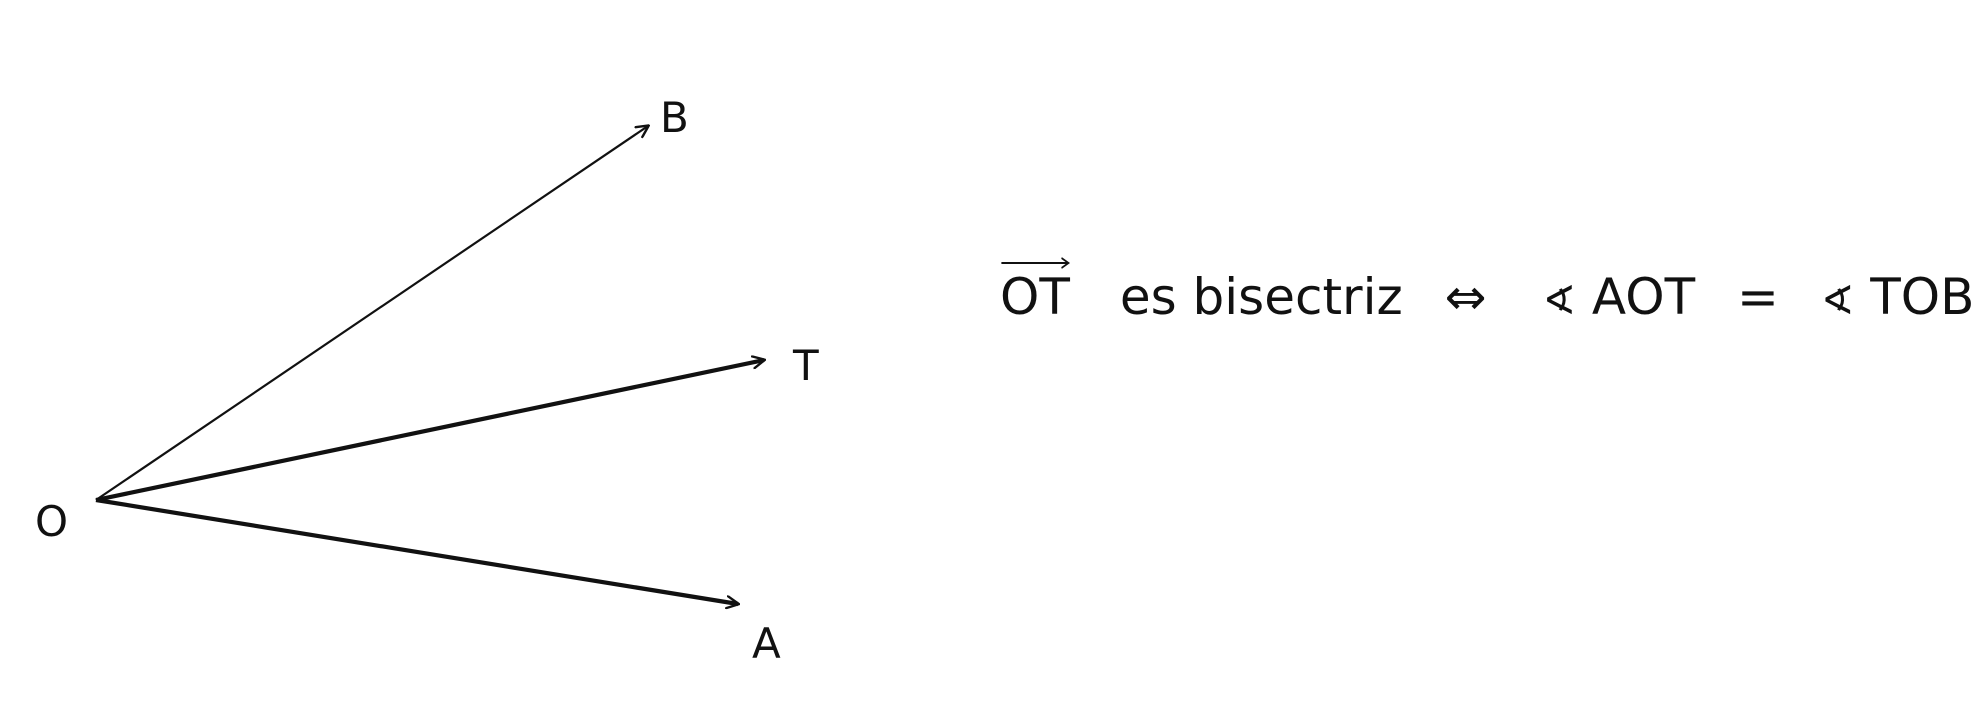 The height and width of the screenshot is (711, 1985). Describe the element at coordinates (1465, 297) in the screenshot. I see `iff-icon: ⇔` at that location.